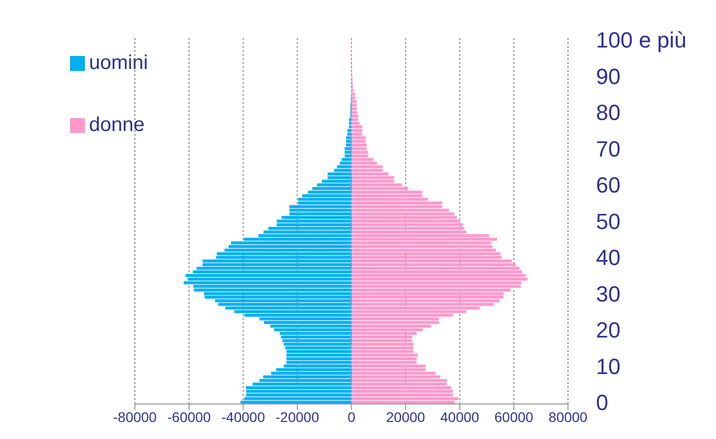 This screenshot has height=439, width=716. I want to click on x-tick-label: 20000, so click(406, 416).